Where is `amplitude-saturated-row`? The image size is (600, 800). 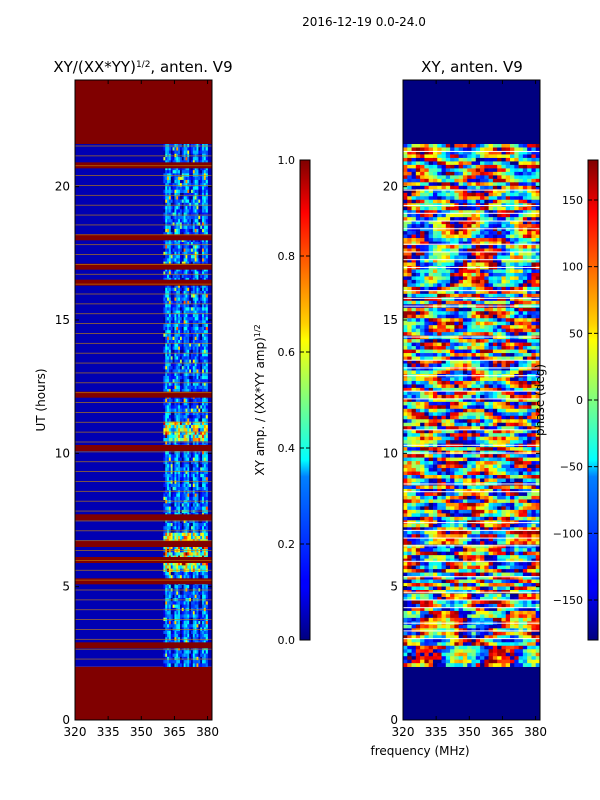
amplitude-saturated-row is located at coordinates (143, 544).